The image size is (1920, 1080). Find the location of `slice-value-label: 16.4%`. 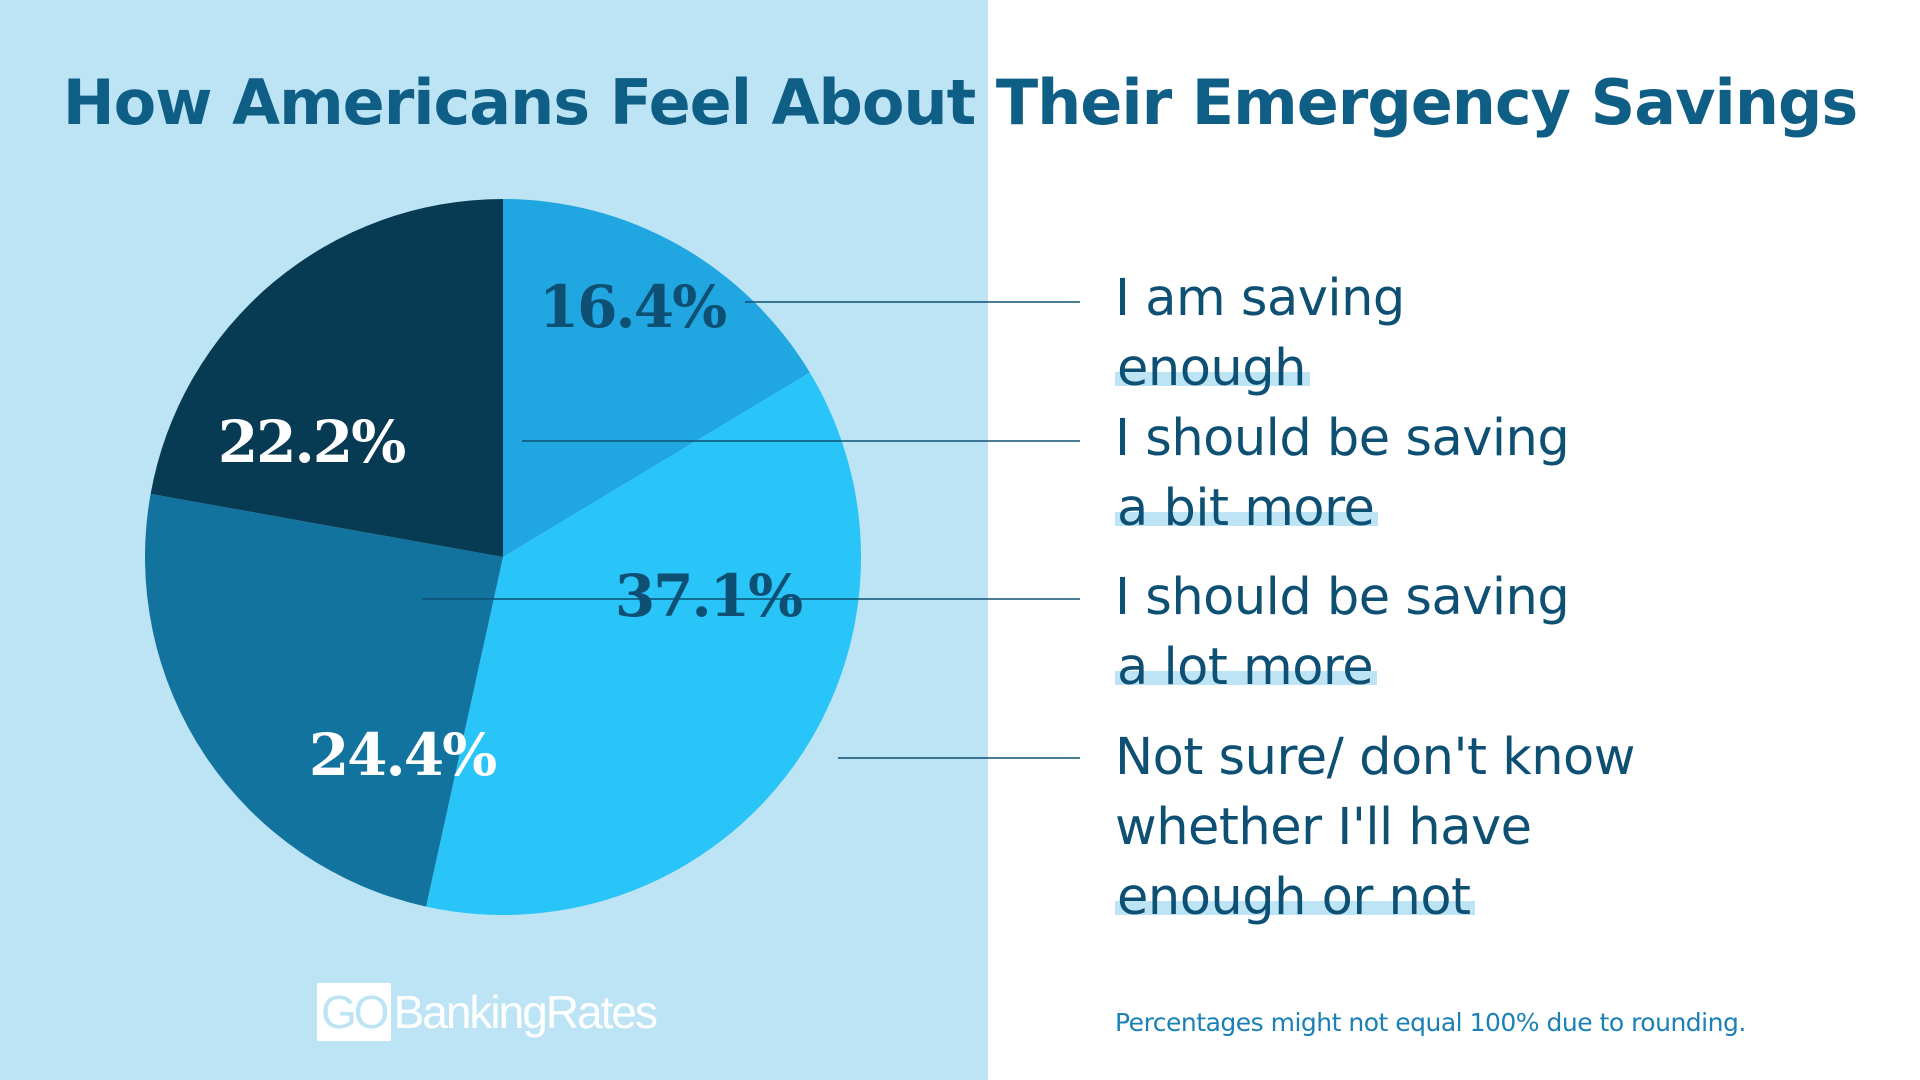

slice-value-label: 16.4% is located at coordinates (632, 307).